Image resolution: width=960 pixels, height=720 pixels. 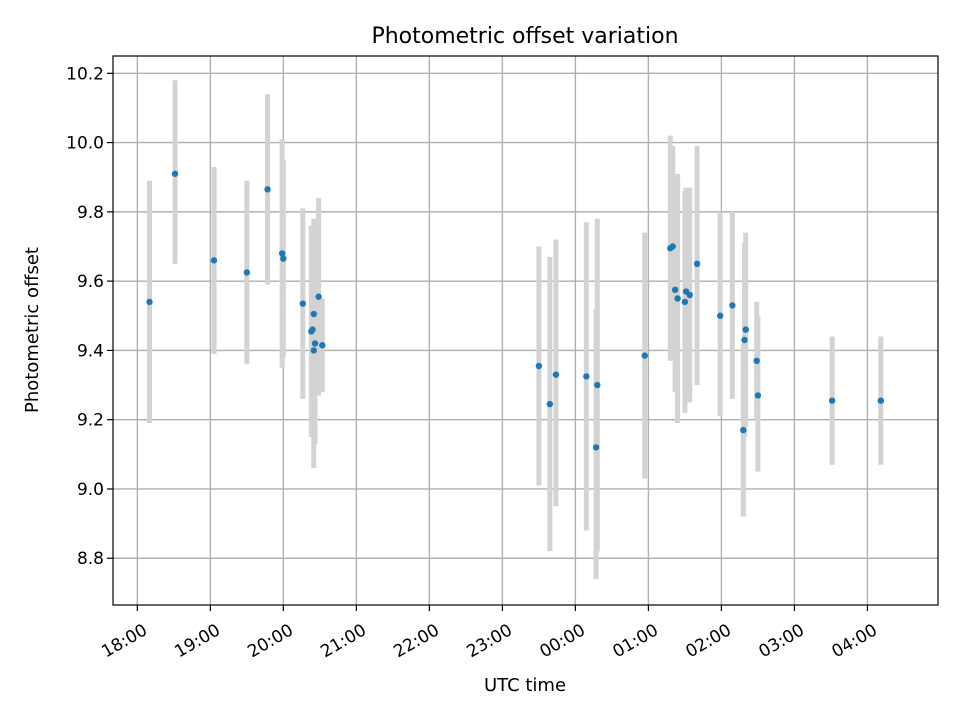 I want to click on x-tick-label: 18:00, so click(x=124, y=641).